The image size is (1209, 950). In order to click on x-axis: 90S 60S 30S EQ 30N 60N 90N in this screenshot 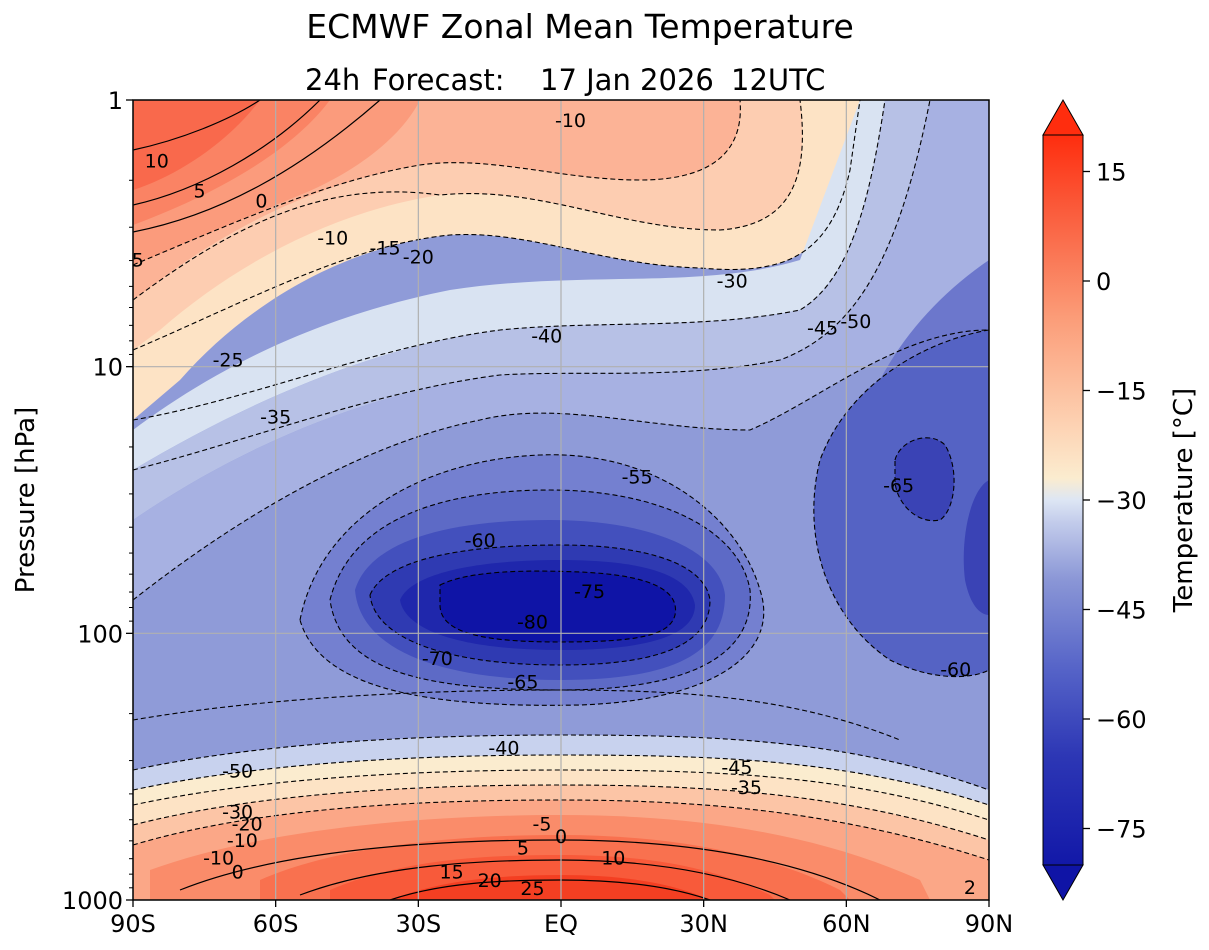, I will do `click(561, 919)`.